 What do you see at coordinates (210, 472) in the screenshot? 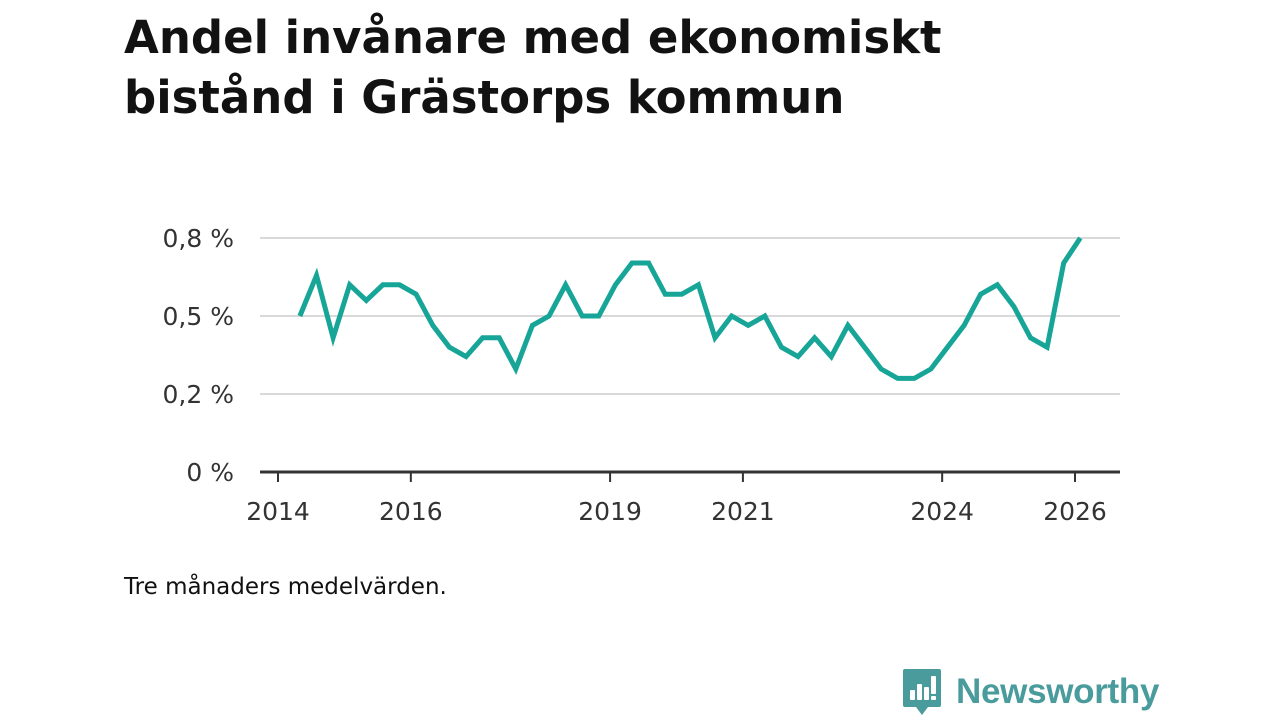
I see `y-tick-label: 0 %` at bounding box center [210, 472].